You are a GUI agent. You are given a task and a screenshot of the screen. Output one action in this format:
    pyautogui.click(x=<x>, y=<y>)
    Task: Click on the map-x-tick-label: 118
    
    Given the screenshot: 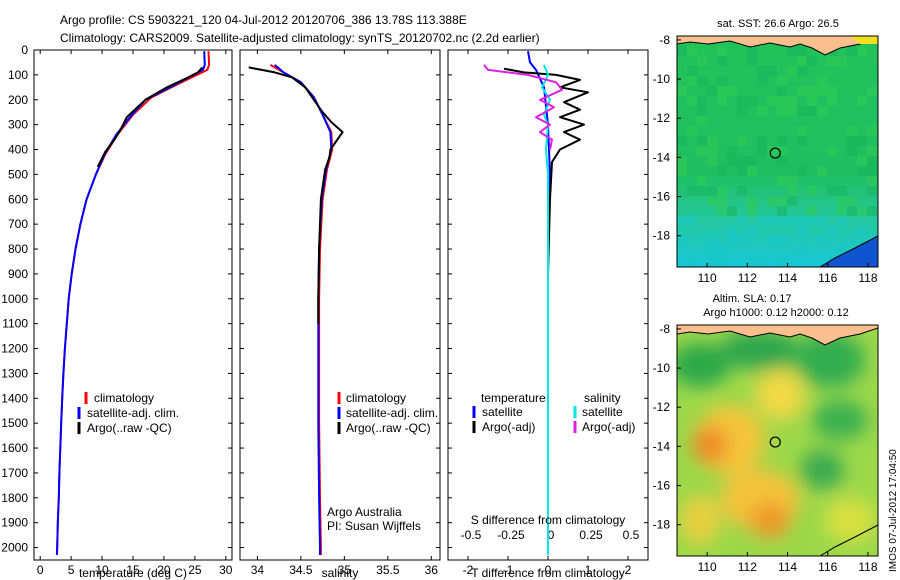 What is the action you would take?
    pyautogui.click(x=867, y=567)
    